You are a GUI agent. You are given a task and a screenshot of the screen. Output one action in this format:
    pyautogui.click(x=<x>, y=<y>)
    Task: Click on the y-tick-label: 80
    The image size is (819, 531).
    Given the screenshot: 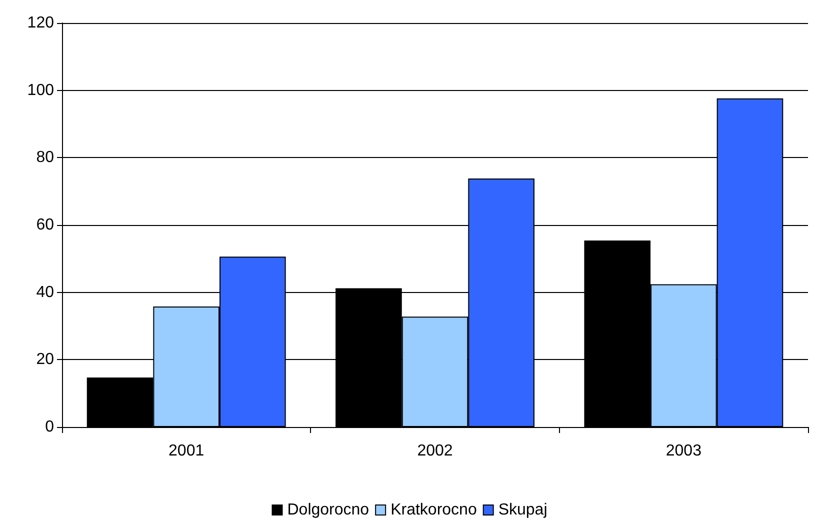 What is the action you would take?
    pyautogui.click(x=45, y=157)
    